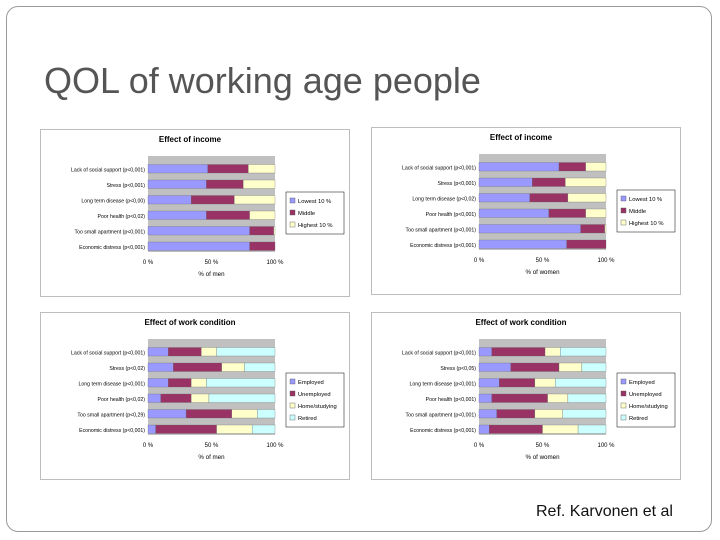  What do you see at coordinates (111, 415) in the screenshot?
I see `category-label-too-small-apartment-p-0-29: Too small apartment (p<0,29)` at bounding box center [111, 415].